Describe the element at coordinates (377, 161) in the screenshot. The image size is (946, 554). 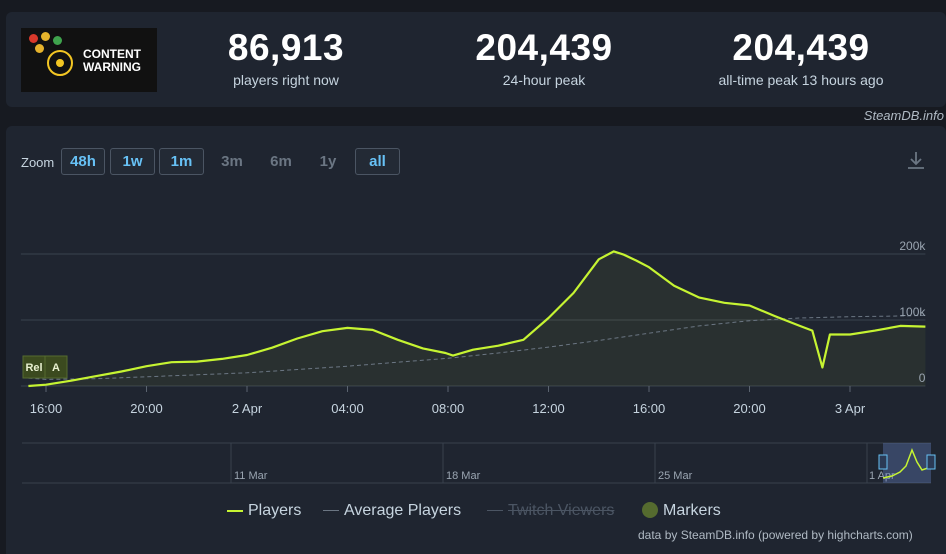
I see `zoom-all-button: all` at that location.